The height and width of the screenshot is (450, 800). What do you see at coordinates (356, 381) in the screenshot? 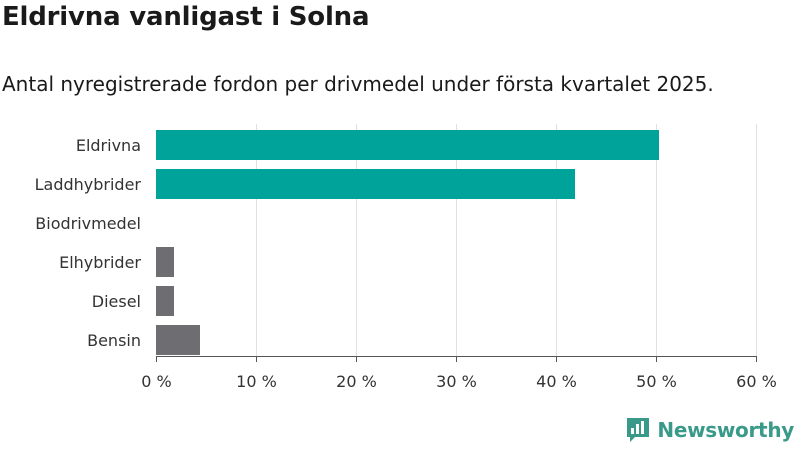
I see `x-tick-label: 20 %` at bounding box center [356, 381].